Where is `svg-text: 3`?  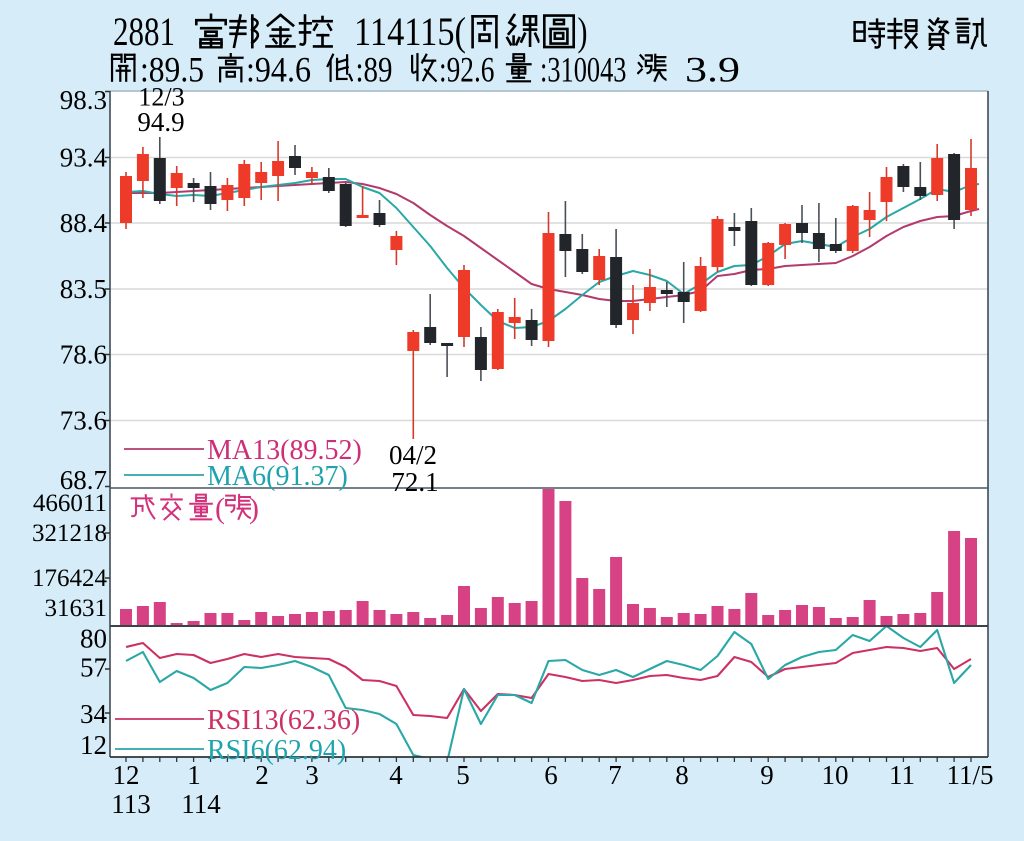 svg-text: 3 is located at coordinates (312, 775).